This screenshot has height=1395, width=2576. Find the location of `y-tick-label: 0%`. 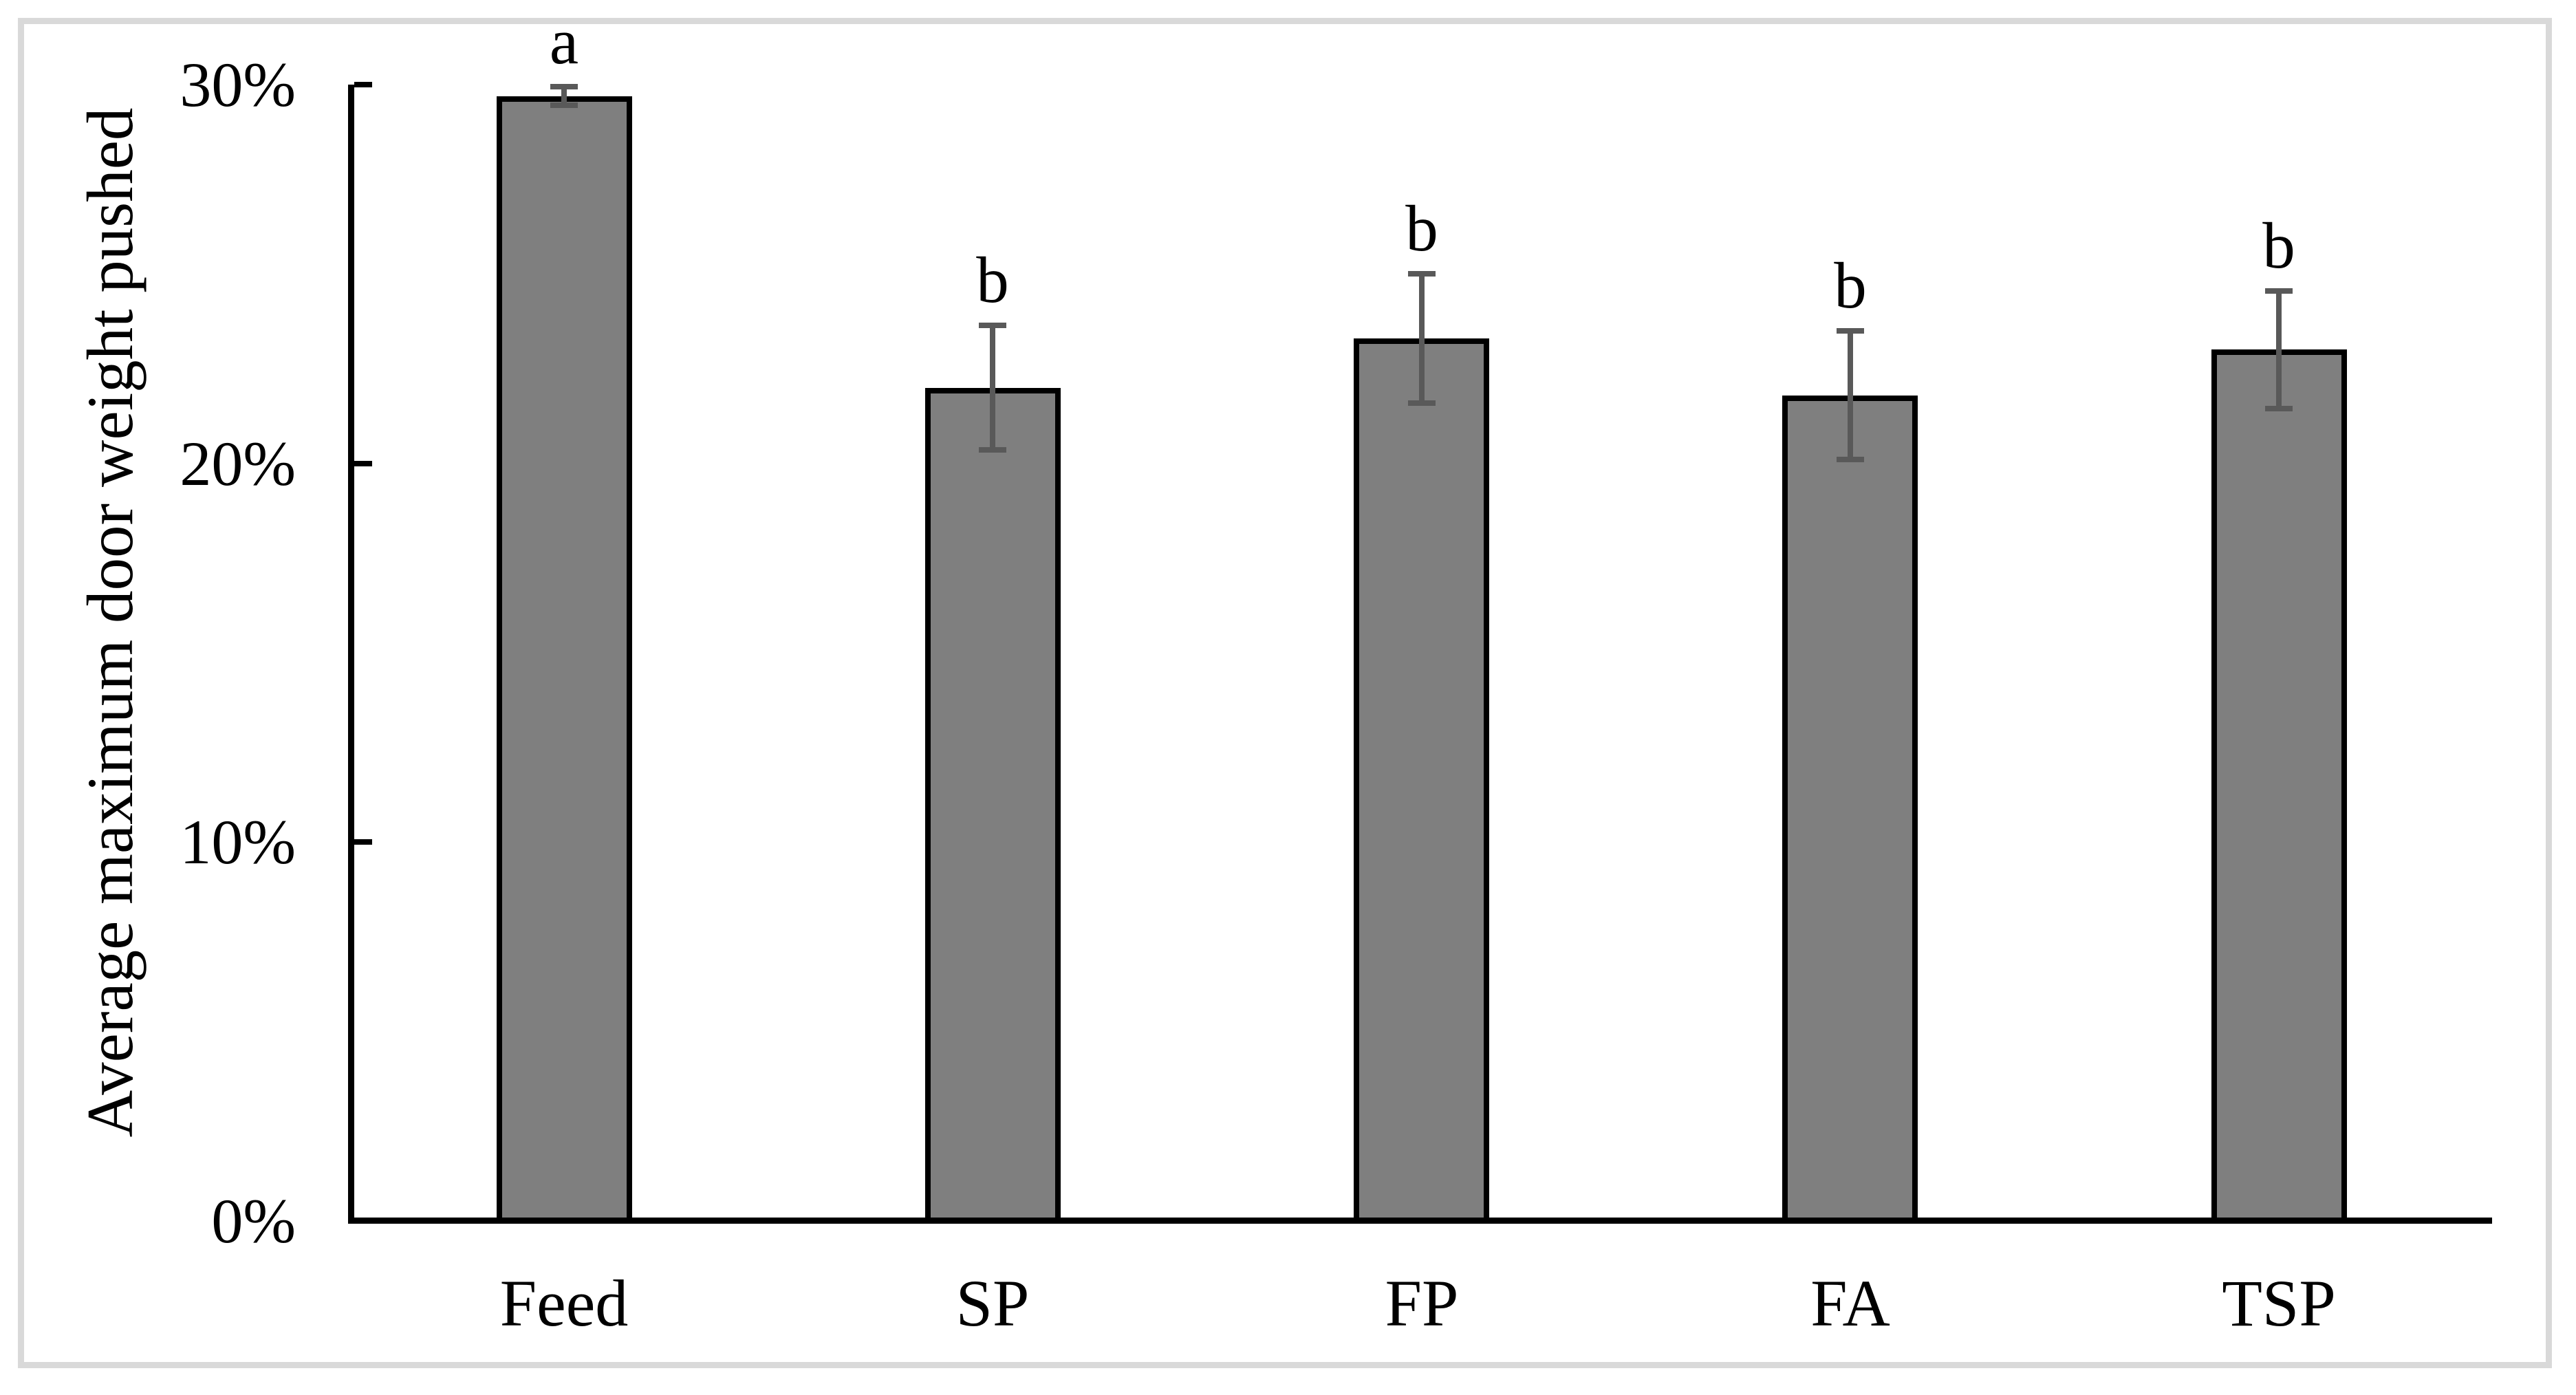

y-tick-label: 0% is located at coordinates (254, 1221).